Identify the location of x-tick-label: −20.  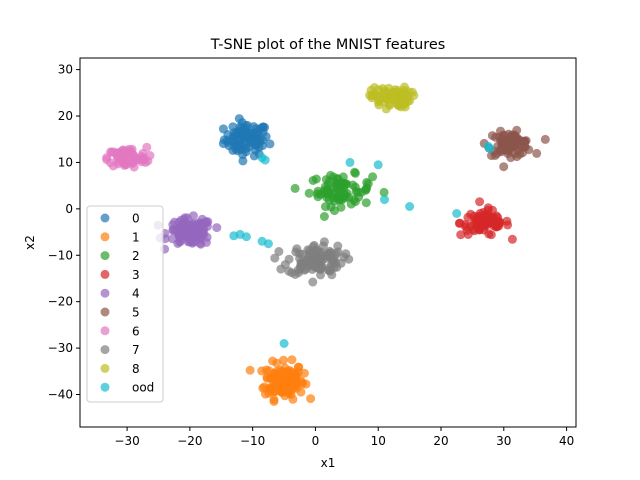
(189, 441).